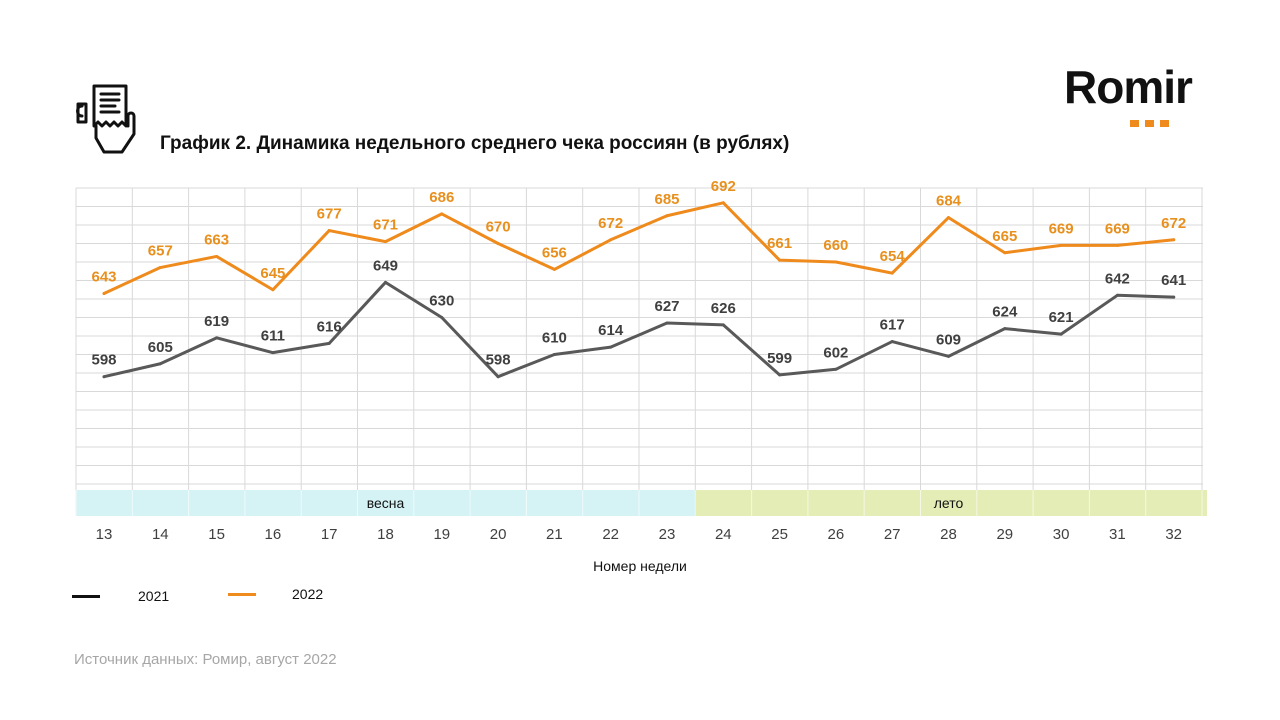 The height and width of the screenshot is (720, 1280). Describe the element at coordinates (1128, 87) in the screenshot. I see `logo-text: Romir` at that location.